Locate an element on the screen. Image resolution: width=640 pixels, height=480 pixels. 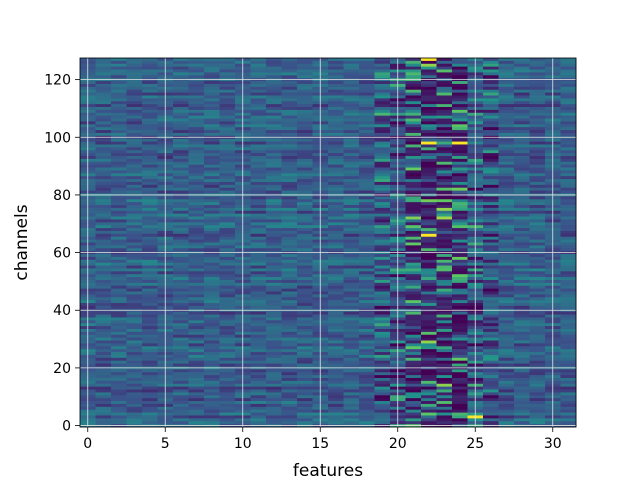
x-tick-label: 25 is located at coordinates (475, 444).